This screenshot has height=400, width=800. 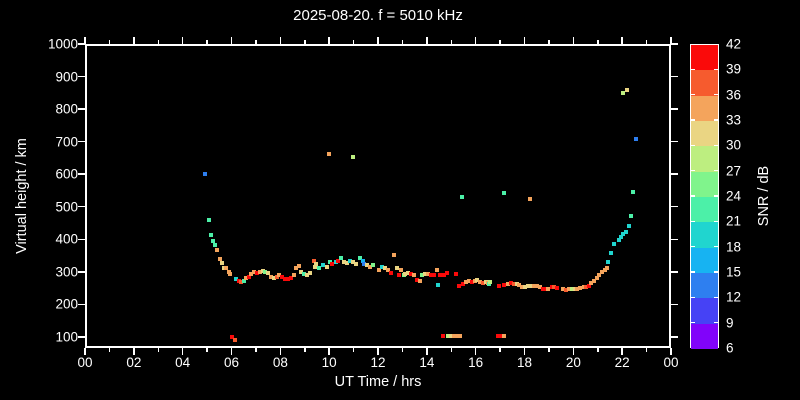 I want to click on x-tick-label: 00, so click(x=671, y=362).